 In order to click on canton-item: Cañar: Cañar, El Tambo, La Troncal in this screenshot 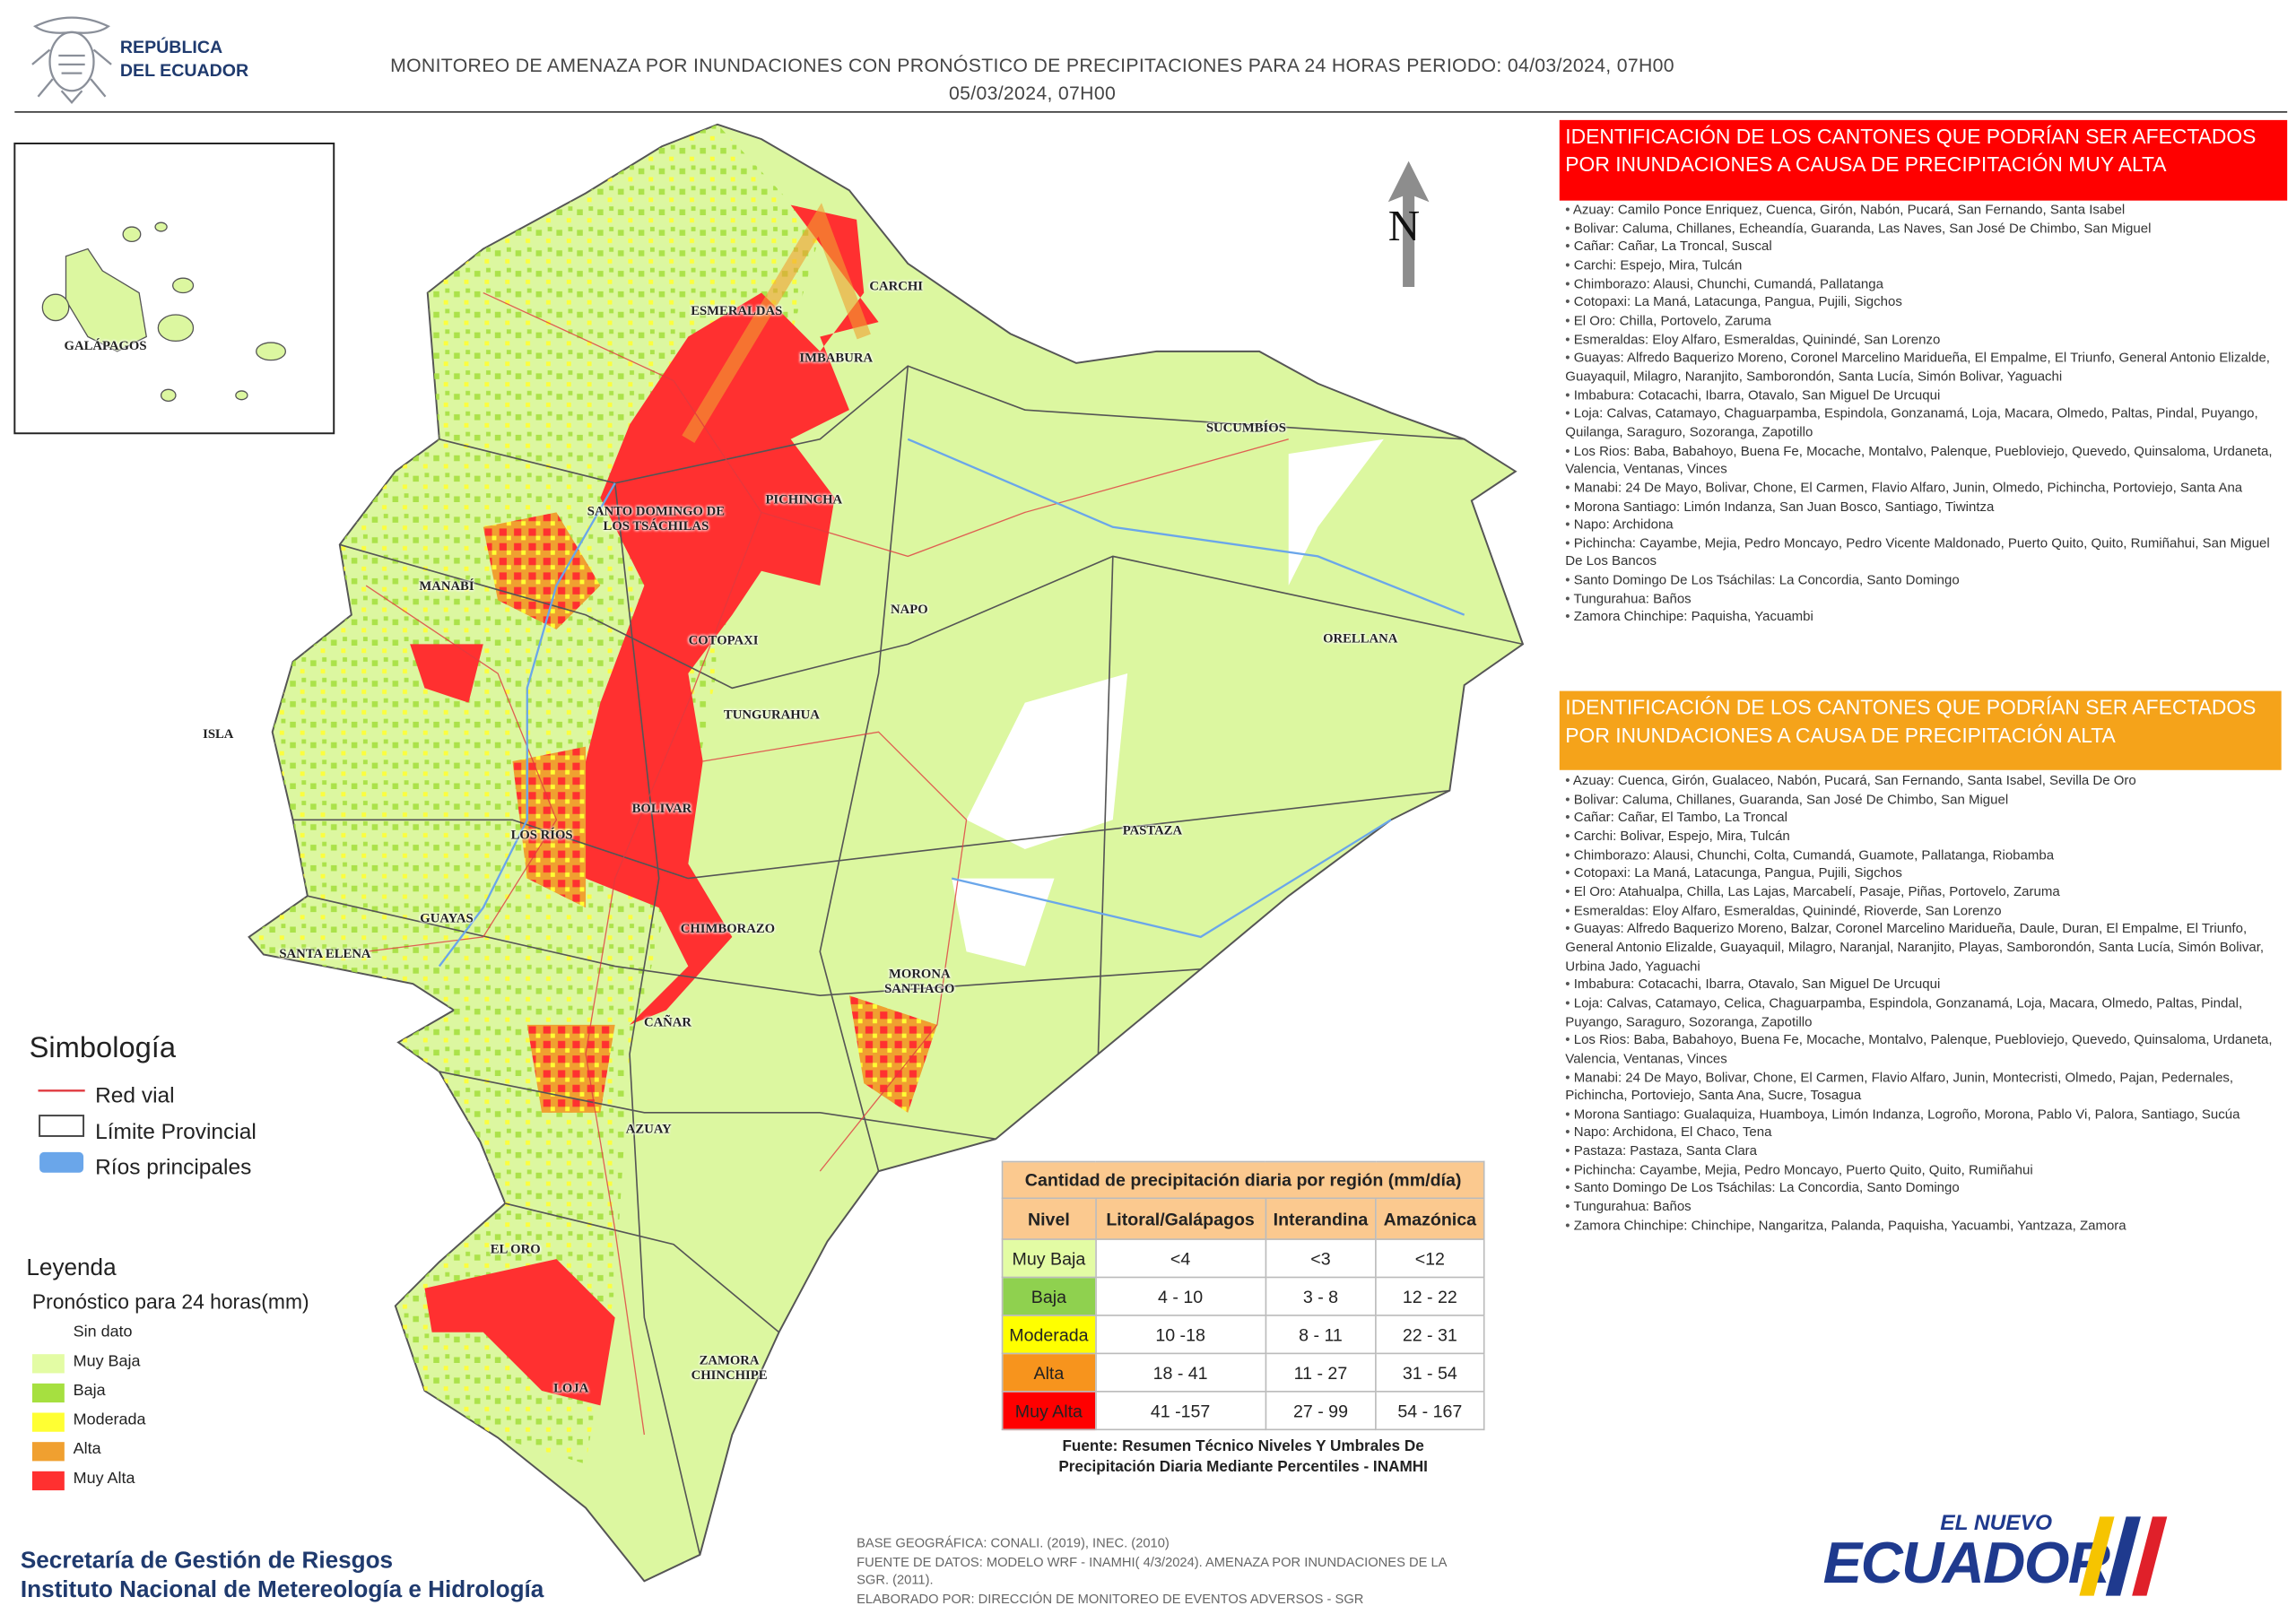, I will do `click(1926, 818)`.